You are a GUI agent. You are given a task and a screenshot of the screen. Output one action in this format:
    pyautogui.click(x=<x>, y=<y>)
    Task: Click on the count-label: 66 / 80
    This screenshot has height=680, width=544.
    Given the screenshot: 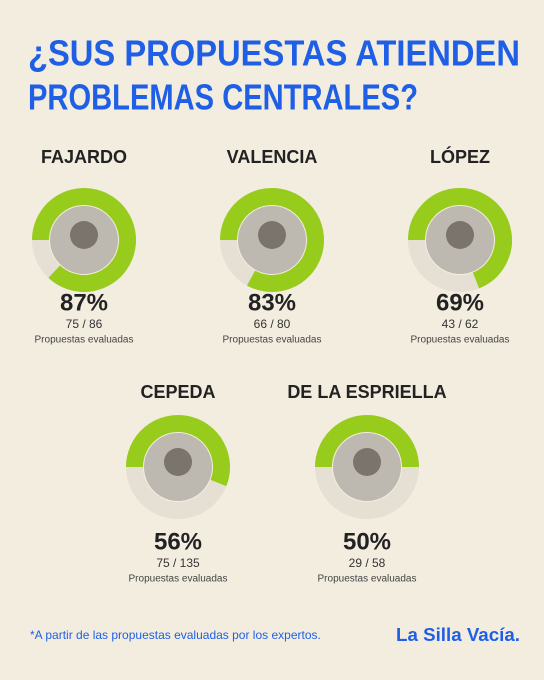 What is the action you would take?
    pyautogui.click(x=272, y=324)
    